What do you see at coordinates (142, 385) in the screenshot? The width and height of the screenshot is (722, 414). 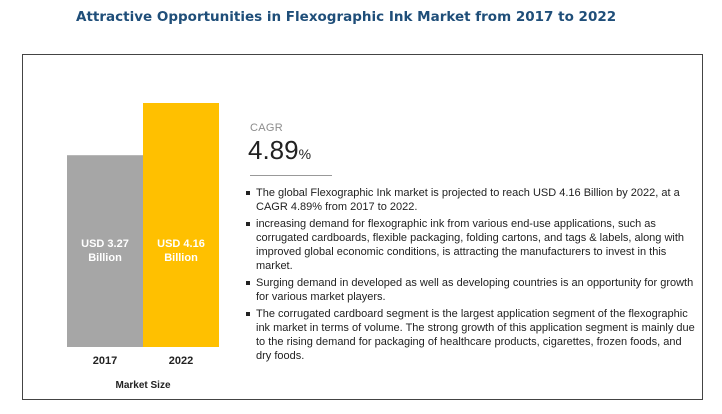 I see `x-axis-title: Market Size` at bounding box center [142, 385].